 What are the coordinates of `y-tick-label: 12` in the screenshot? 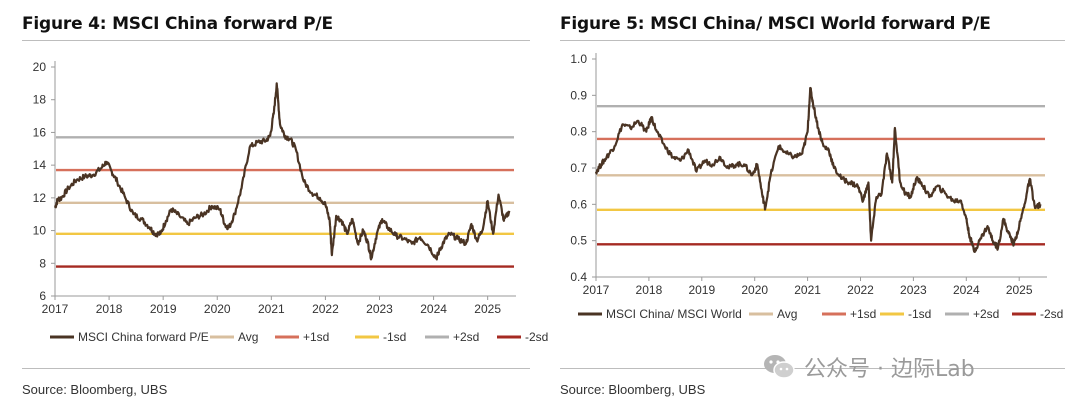 It's located at (40, 198).